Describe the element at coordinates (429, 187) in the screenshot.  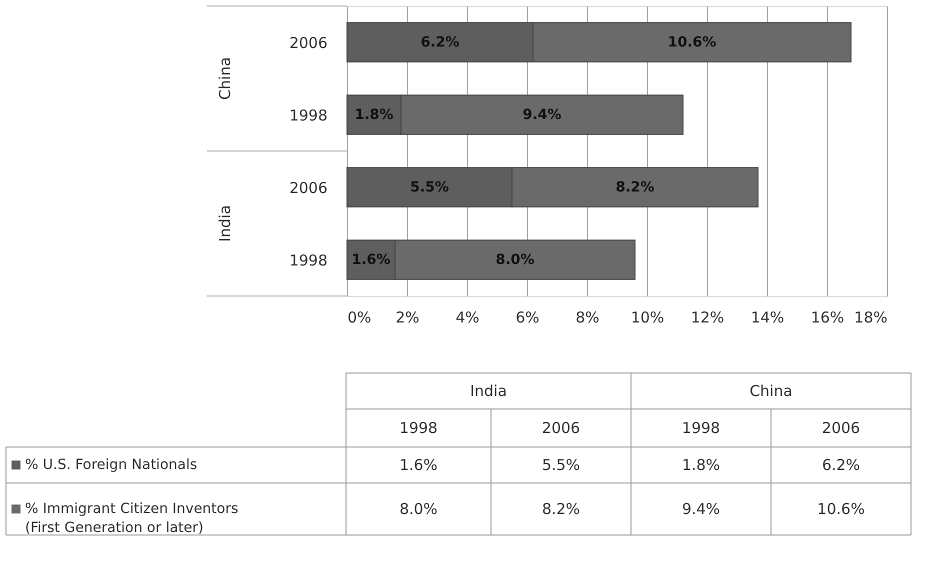
I see `data-label: 5.5%` at that location.